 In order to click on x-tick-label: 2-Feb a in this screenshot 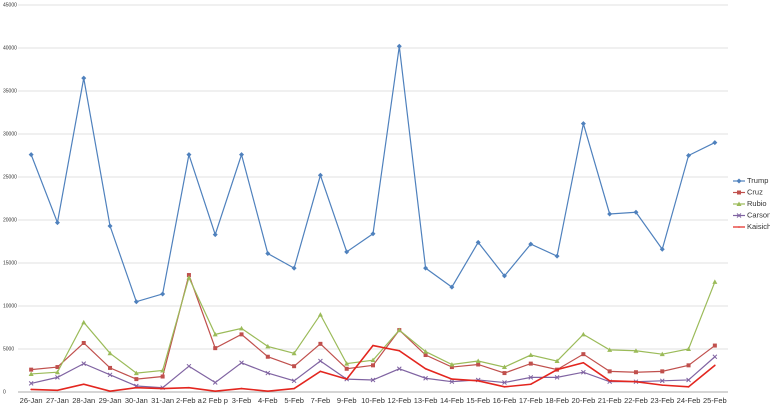, I will do `click(189, 400)`.